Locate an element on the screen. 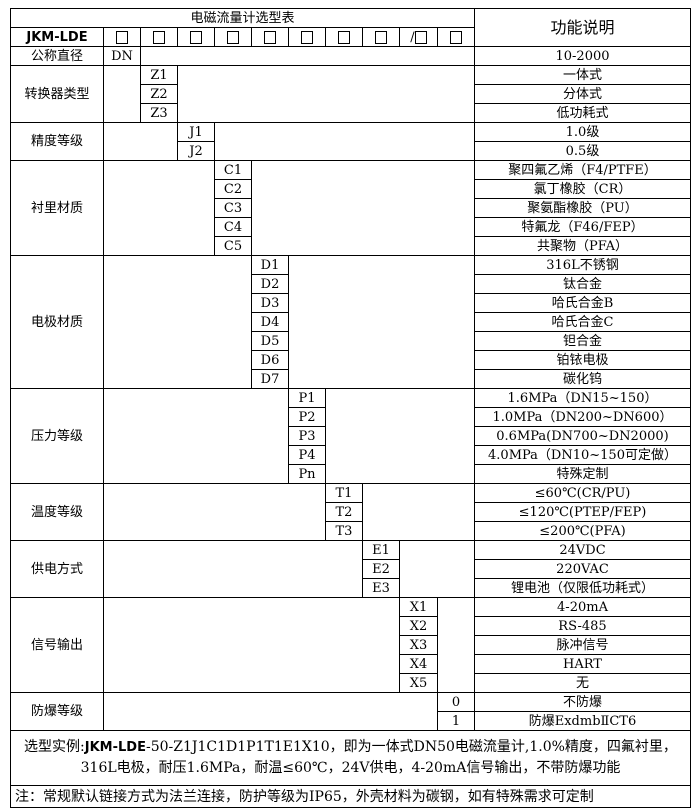 Image resolution: width=700 pixels, height=810 pixels. option-code: C5 is located at coordinates (233, 246).